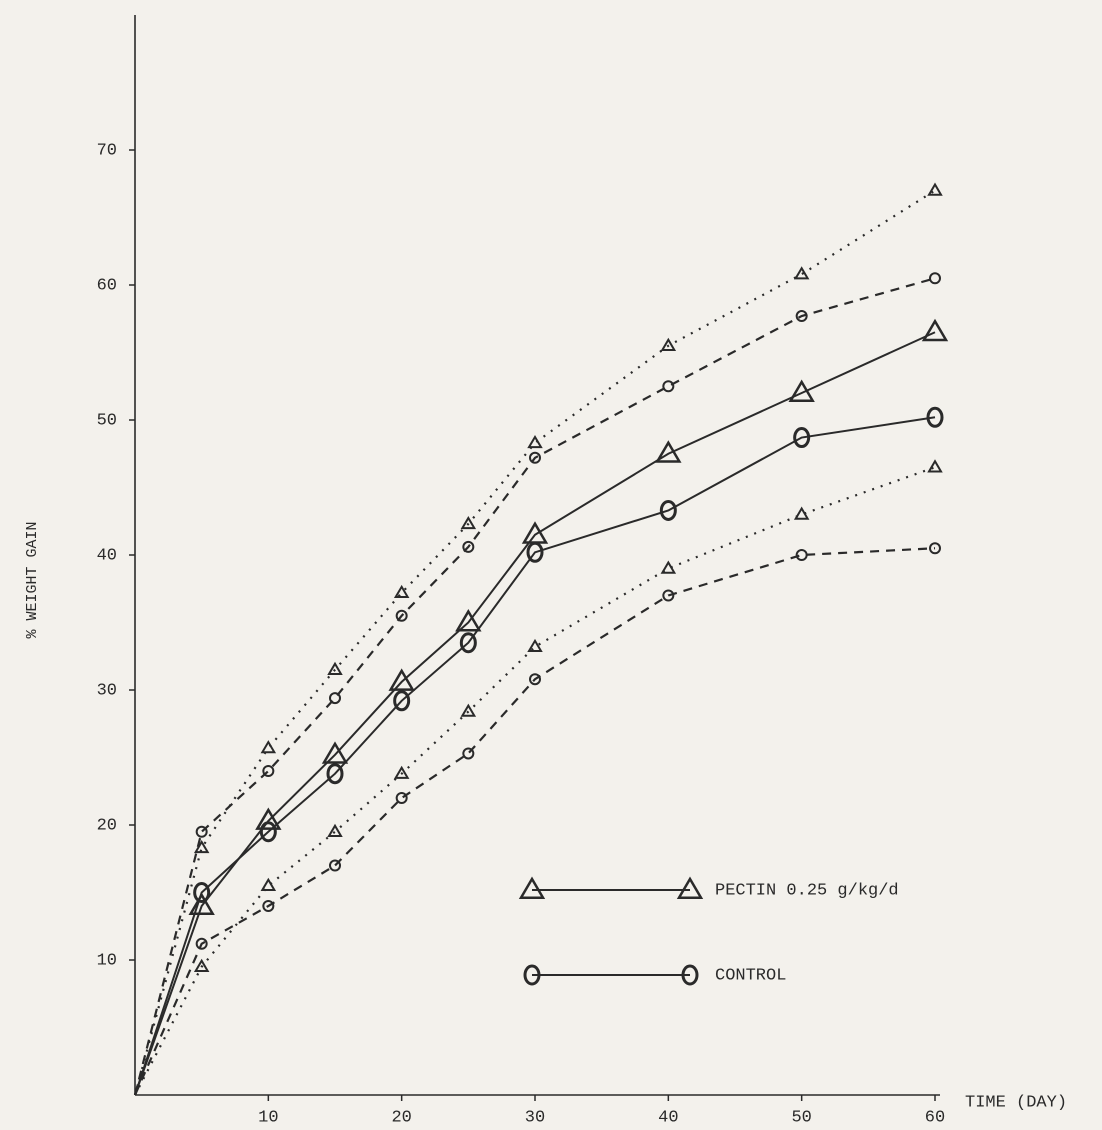  What do you see at coordinates (535, 1117) in the screenshot?
I see `x-tick-label: 30` at bounding box center [535, 1117].